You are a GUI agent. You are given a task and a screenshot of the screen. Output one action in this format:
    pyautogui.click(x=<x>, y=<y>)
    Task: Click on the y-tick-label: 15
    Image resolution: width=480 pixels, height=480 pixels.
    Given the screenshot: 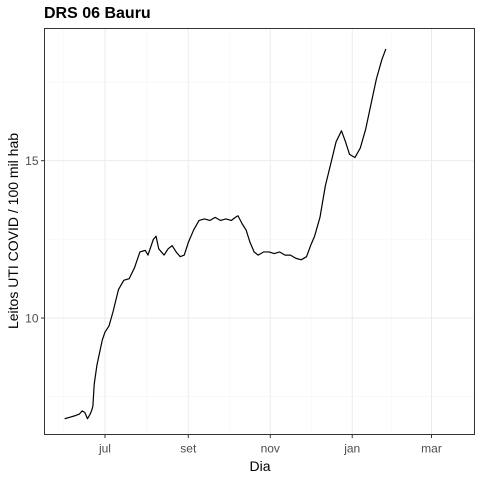 What is the action you would take?
    pyautogui.click(x=32, y=161)
    